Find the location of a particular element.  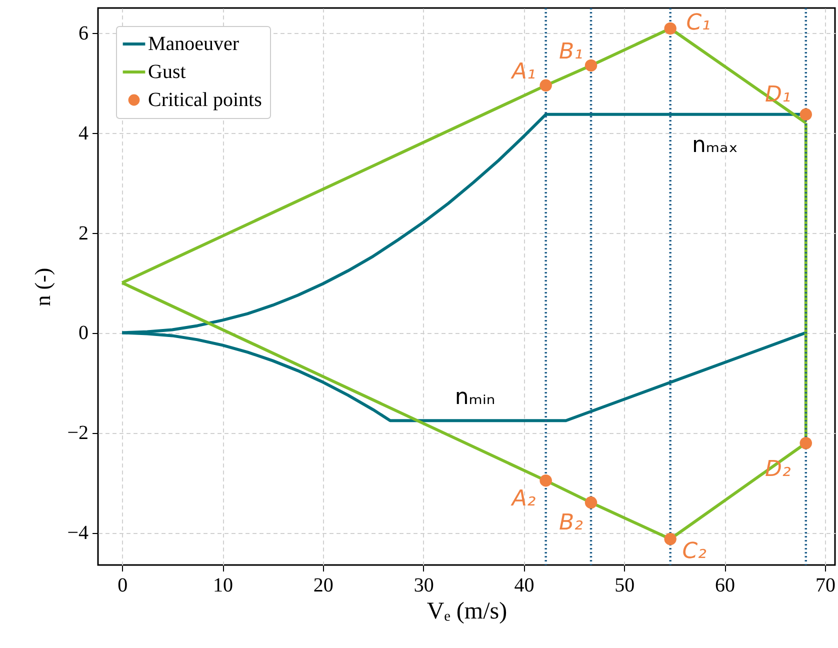

x-tick-label: 60 is located at coordinates (725, 585).